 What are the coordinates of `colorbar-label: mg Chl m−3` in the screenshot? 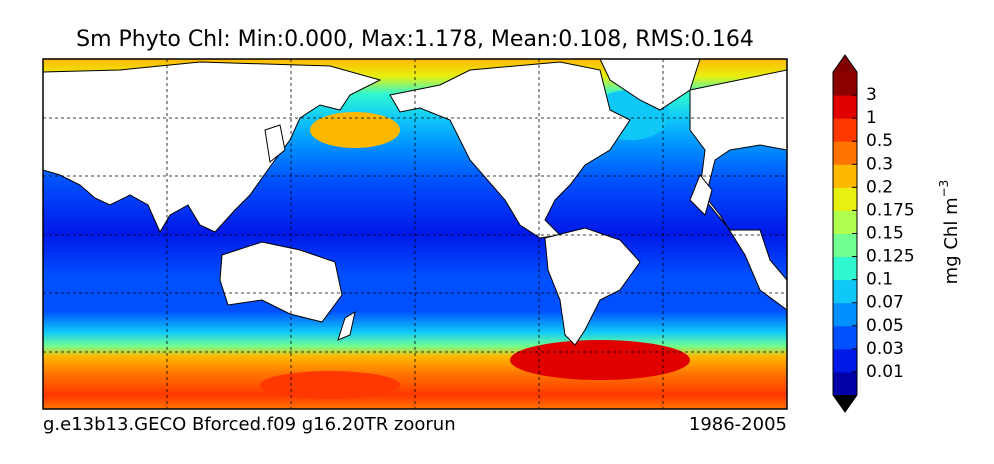 It's located at (950, 232).